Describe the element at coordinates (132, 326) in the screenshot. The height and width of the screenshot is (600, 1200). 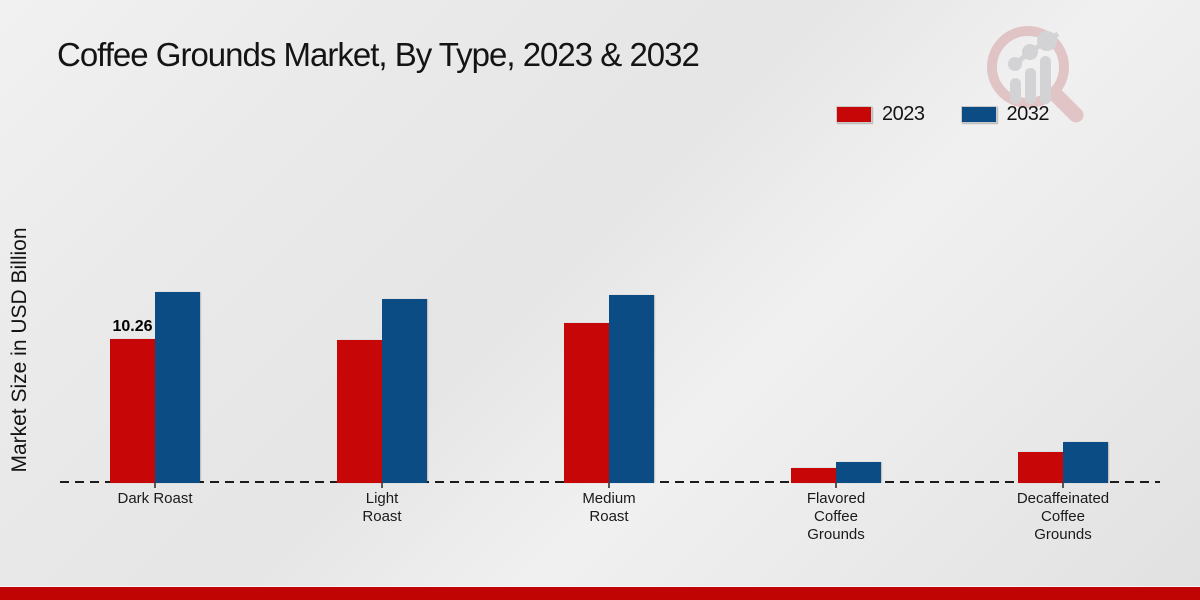
I see `bar-value-label: 10.26` at that location.